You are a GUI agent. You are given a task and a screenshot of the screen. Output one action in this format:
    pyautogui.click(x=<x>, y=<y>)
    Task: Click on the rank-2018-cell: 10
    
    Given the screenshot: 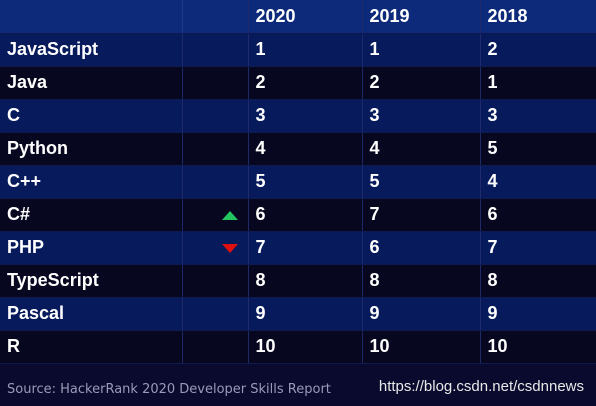 What is the action you would take?
    pyautogui.click(x=538, y=347)
    